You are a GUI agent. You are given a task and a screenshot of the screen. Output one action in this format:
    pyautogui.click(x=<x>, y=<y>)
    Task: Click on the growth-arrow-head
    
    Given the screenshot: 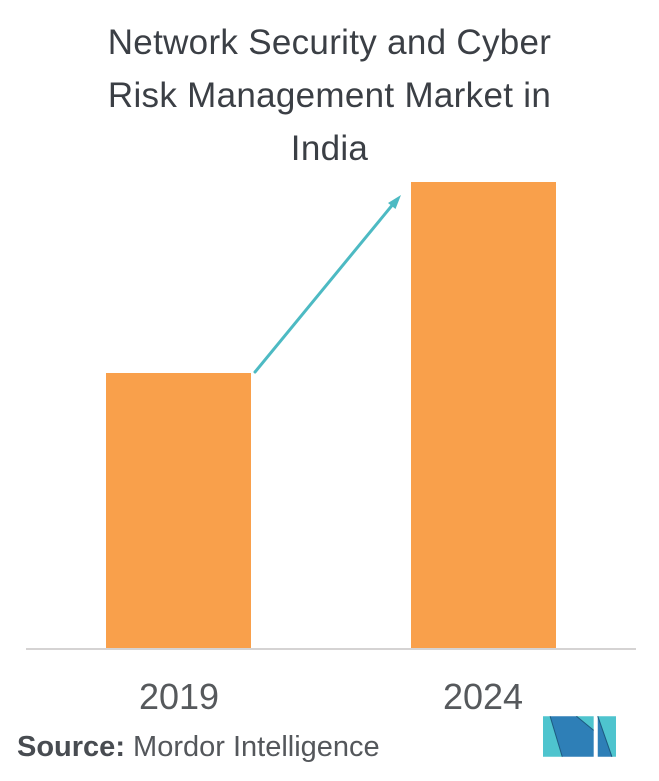 What is the action you would take?
    pyautogui.click(x=394, y=202)
    